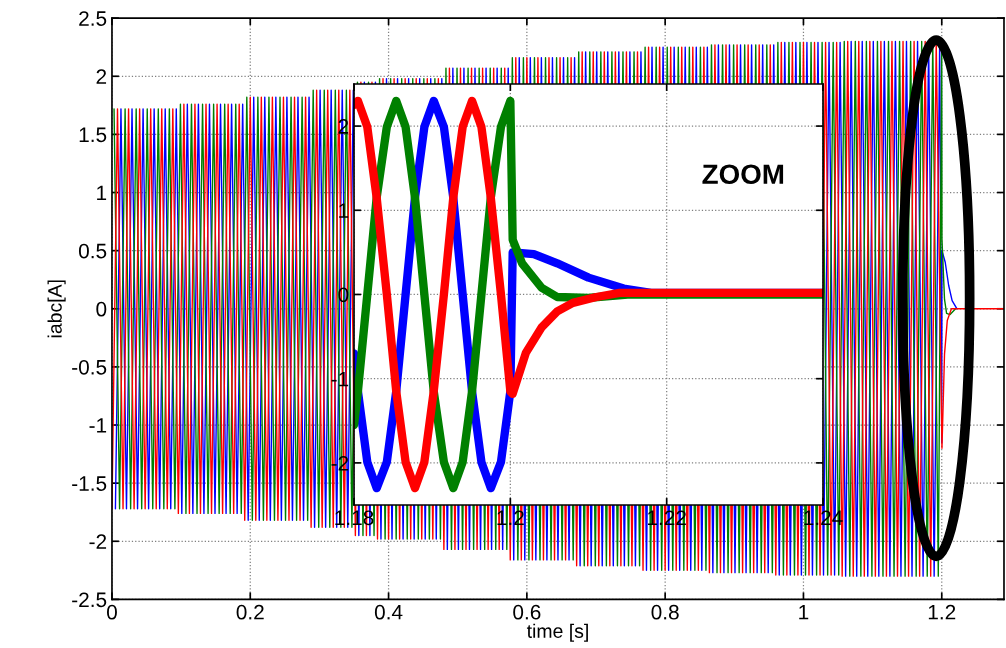 The image size is (1006, 648). I want to click on y-tick-label: 2.5, so click(93, 18).